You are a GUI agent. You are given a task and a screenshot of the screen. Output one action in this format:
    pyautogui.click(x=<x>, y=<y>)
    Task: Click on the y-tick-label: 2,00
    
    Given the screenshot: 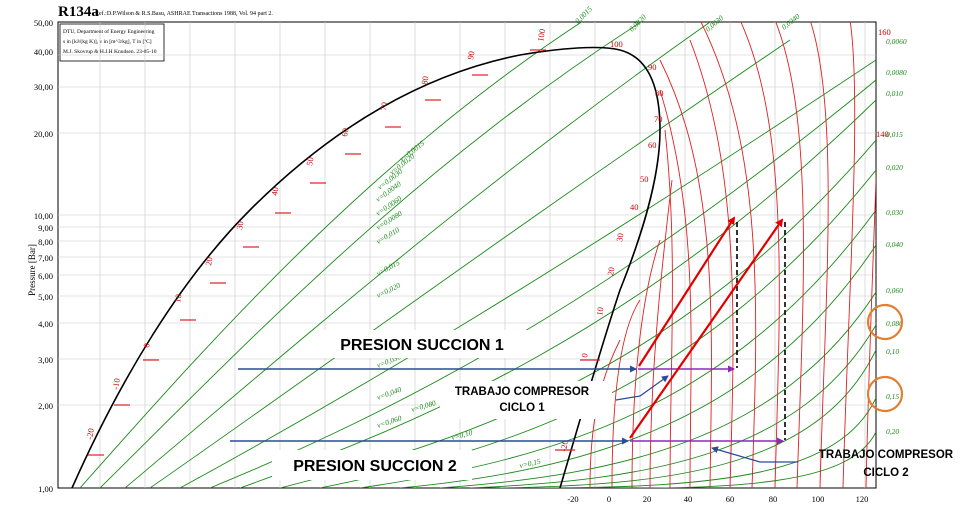 What is the action you would take?
    pyautogui.click(x=45, y=406)
    